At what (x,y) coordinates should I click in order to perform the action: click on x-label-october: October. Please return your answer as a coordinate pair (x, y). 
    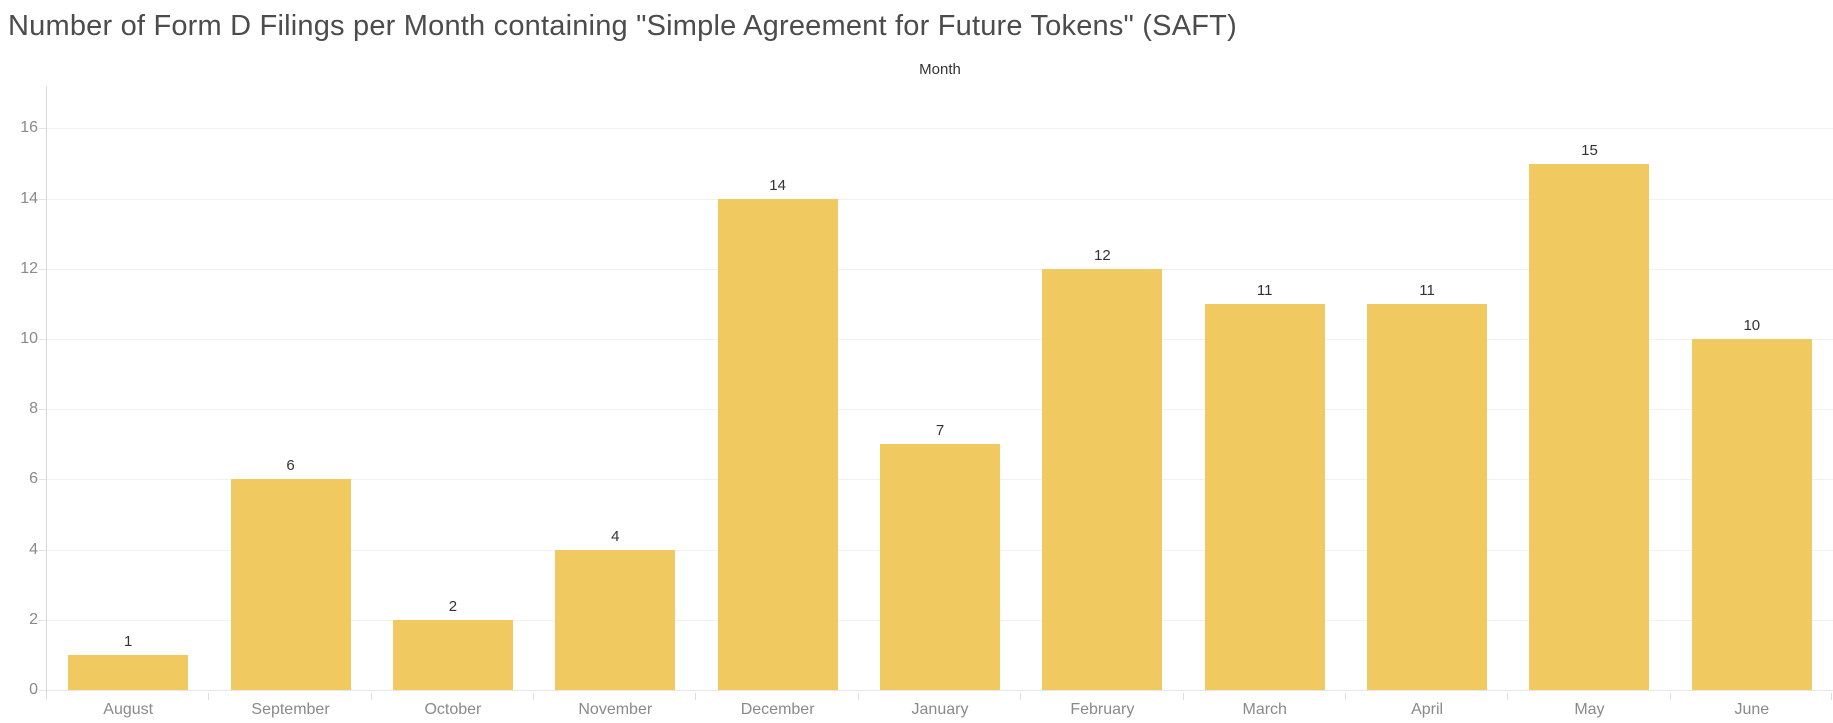
    Looking at the image, I should click on (453, 709).